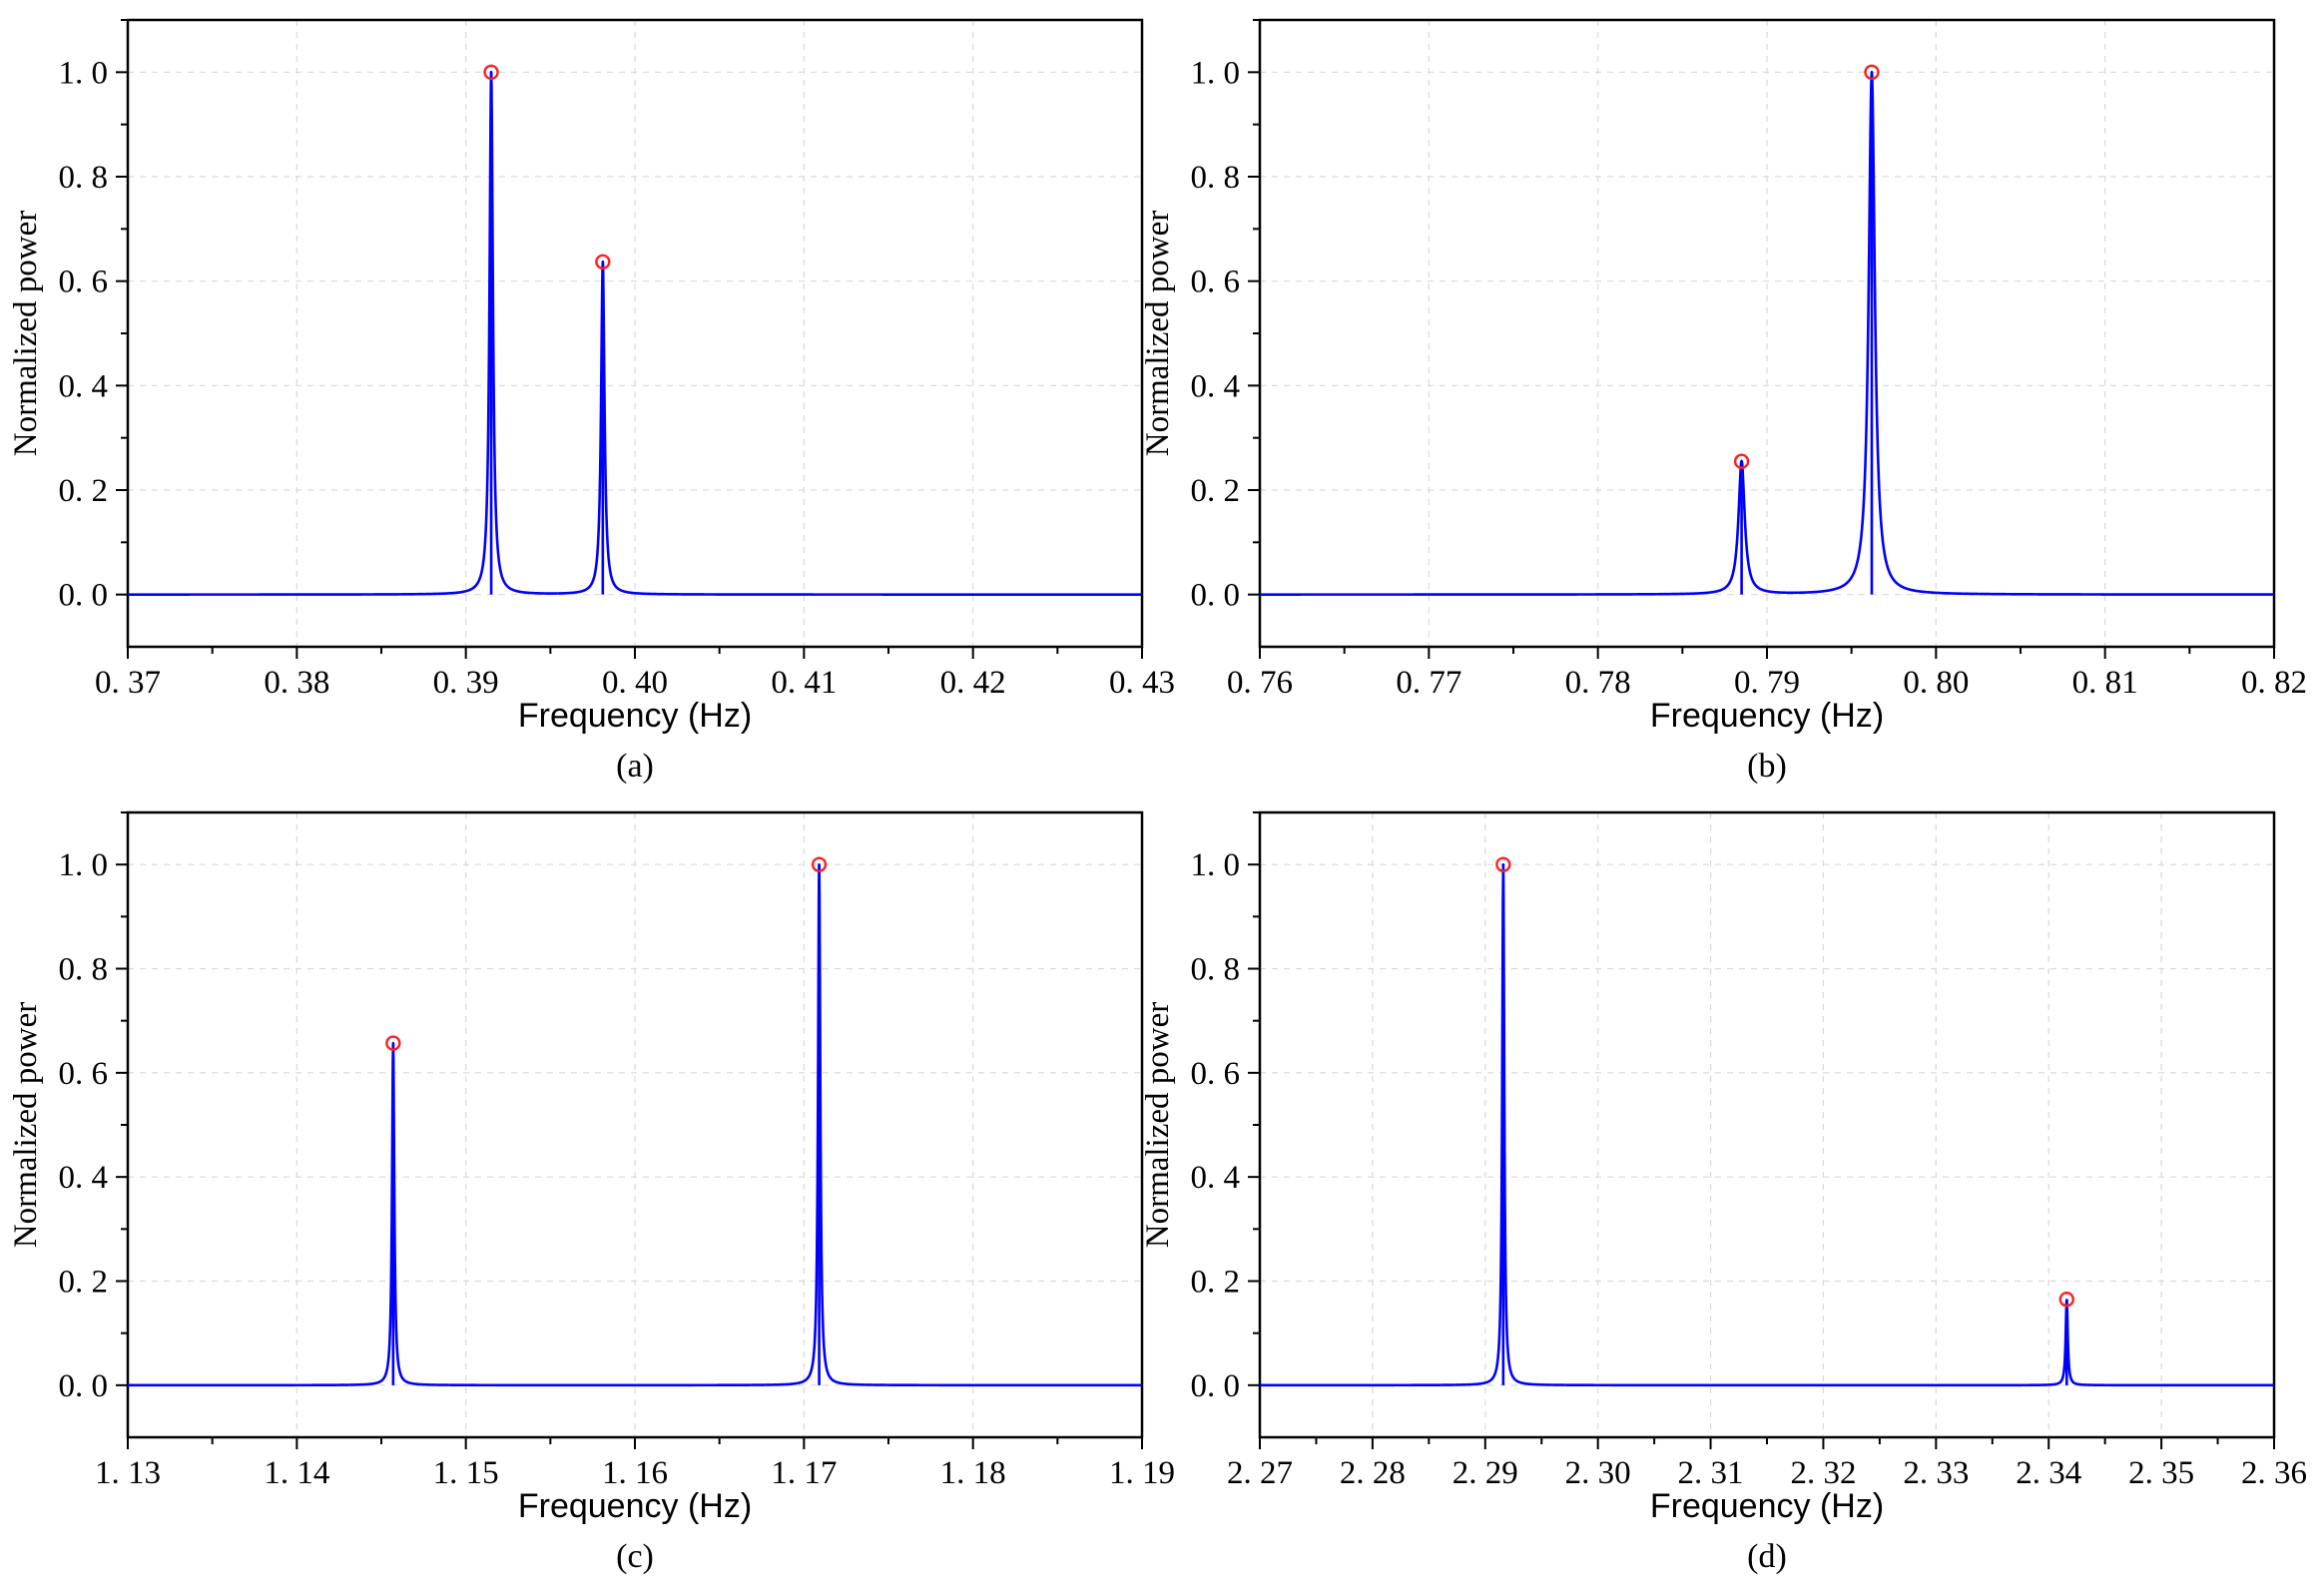  What do you see at coordinates (635, 683) in the screenshot?
I see `x-tick-label: 0. 40` at bounding box center [635, 683].